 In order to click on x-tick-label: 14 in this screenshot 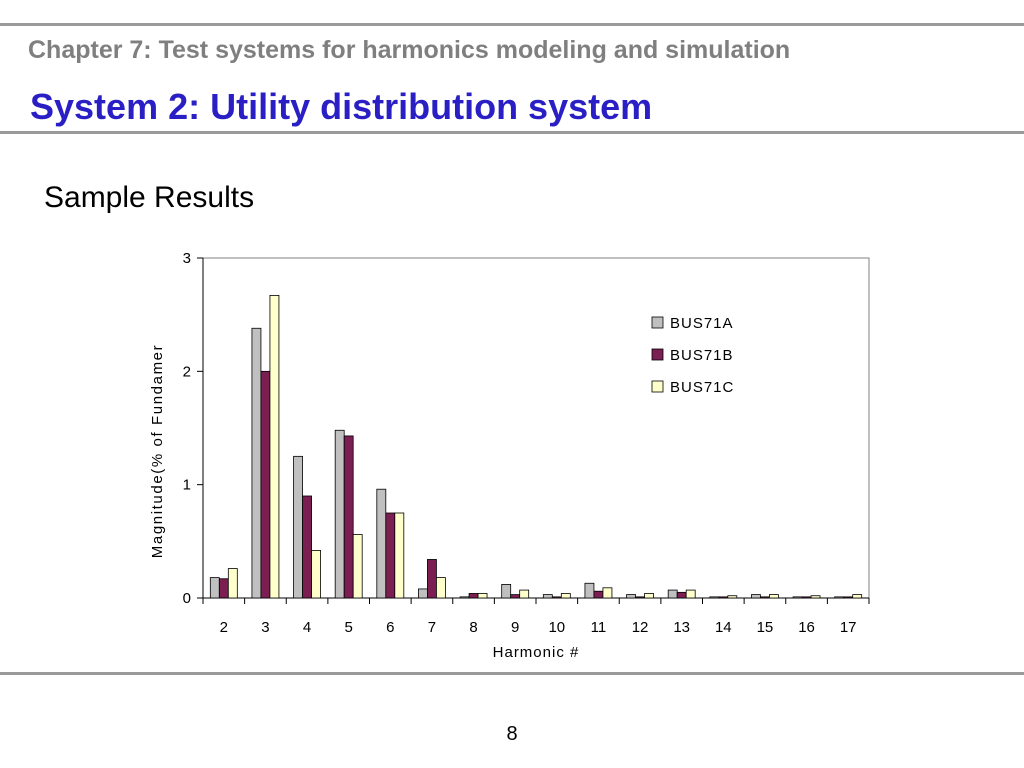, I will do `click(723, 627)`.